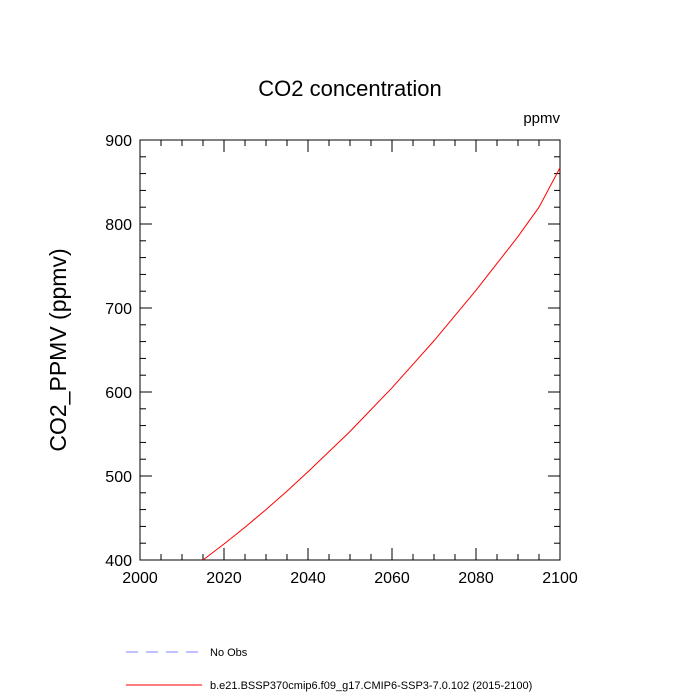 The width and height of the screenshot is (700, 700). I want to click on x-tick-label: 2040, so click(308, 578).